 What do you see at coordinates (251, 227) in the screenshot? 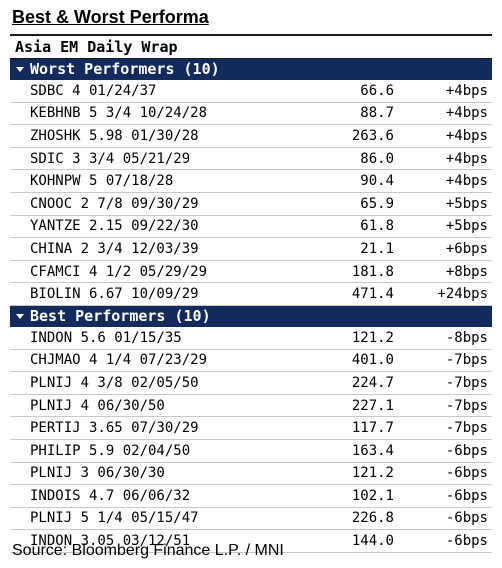
I see `table-row: YANTZE 2.15 09/22/30 61.8 +5bps` at bounding box center [251, 227].